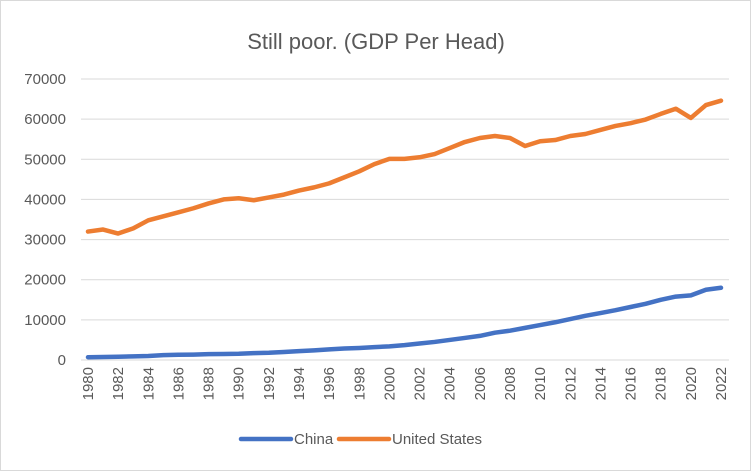  What do you see at coordinates (209, 383) in the screenshot?
I see `x-tick-label: 1988` at bounding box center [209, 383].